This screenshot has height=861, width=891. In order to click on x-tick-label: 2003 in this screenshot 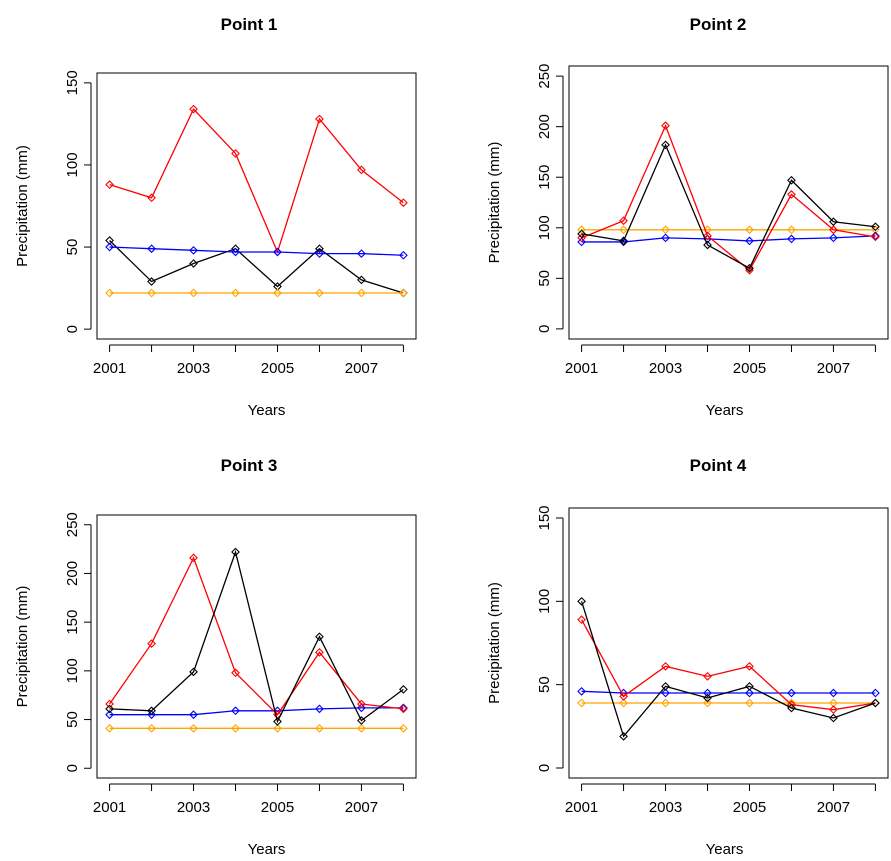, I will do `click(665, 368)`.